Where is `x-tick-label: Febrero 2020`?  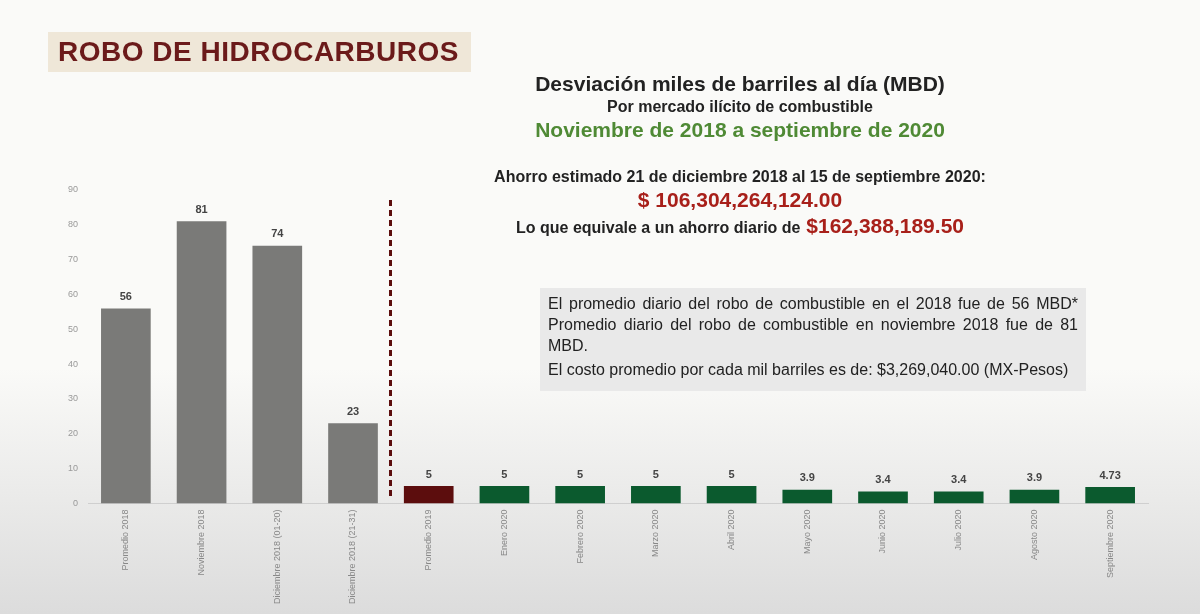 x-tick-label: Febrero 2020 is located at coordinates (579, 536).